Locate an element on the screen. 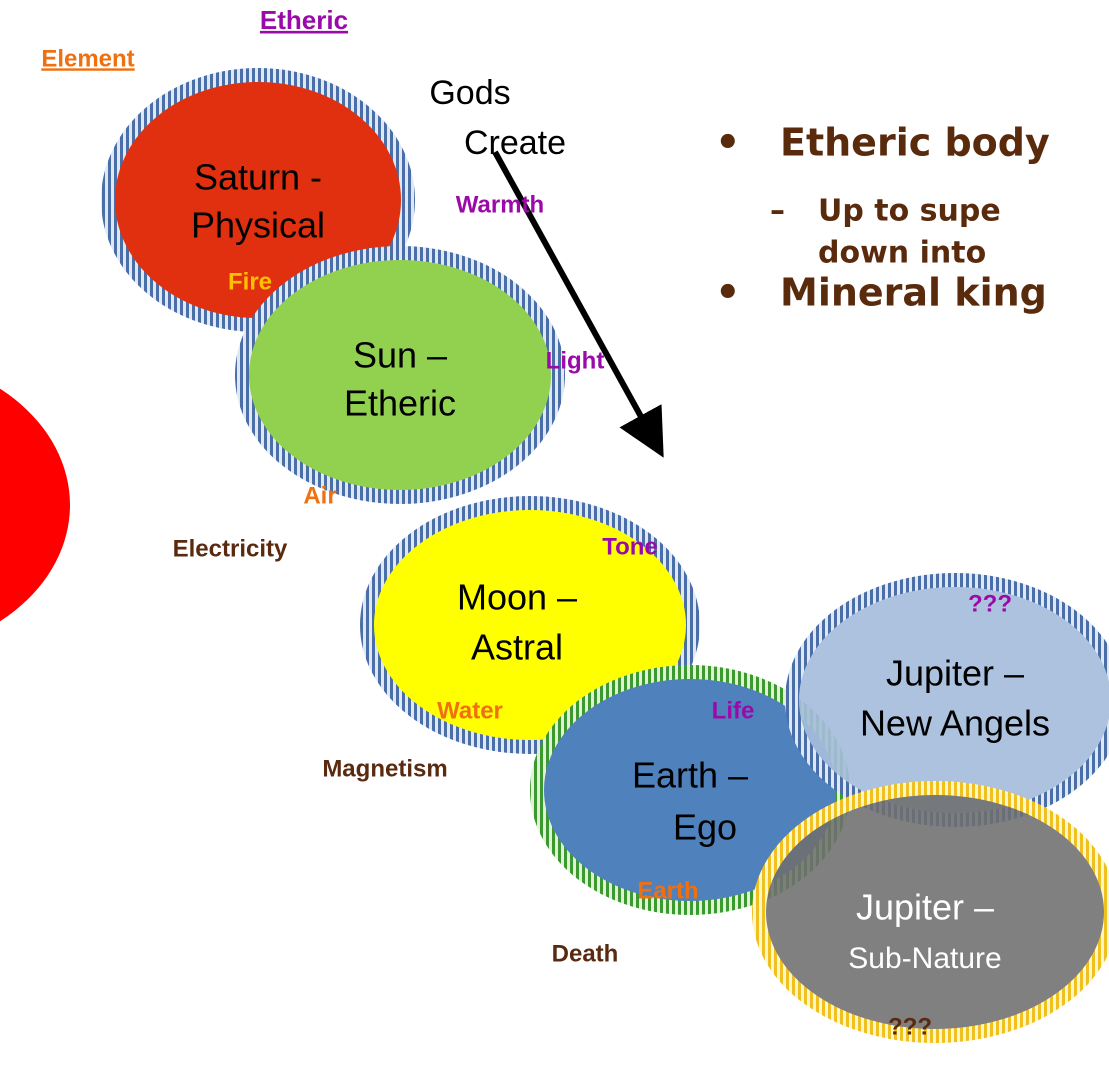 The height and width of the screenshot is (1081, 1109). sub-dash: – is located at coordinates (777, 211).